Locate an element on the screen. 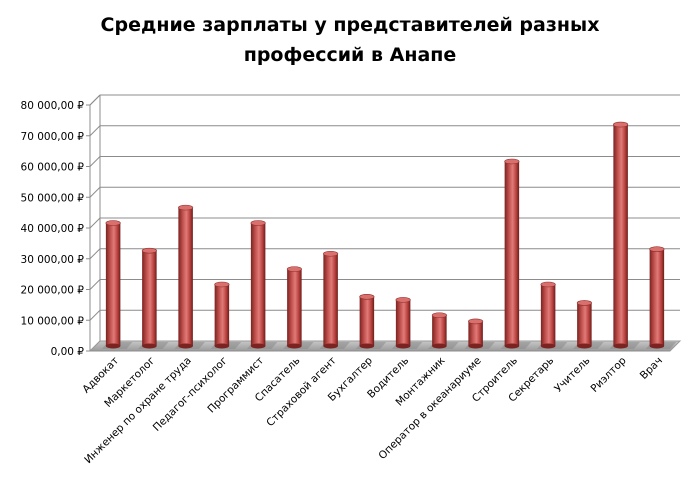 This screenshot has width=700, height=486. category-label: Врач is located at coordinates (651, 368).